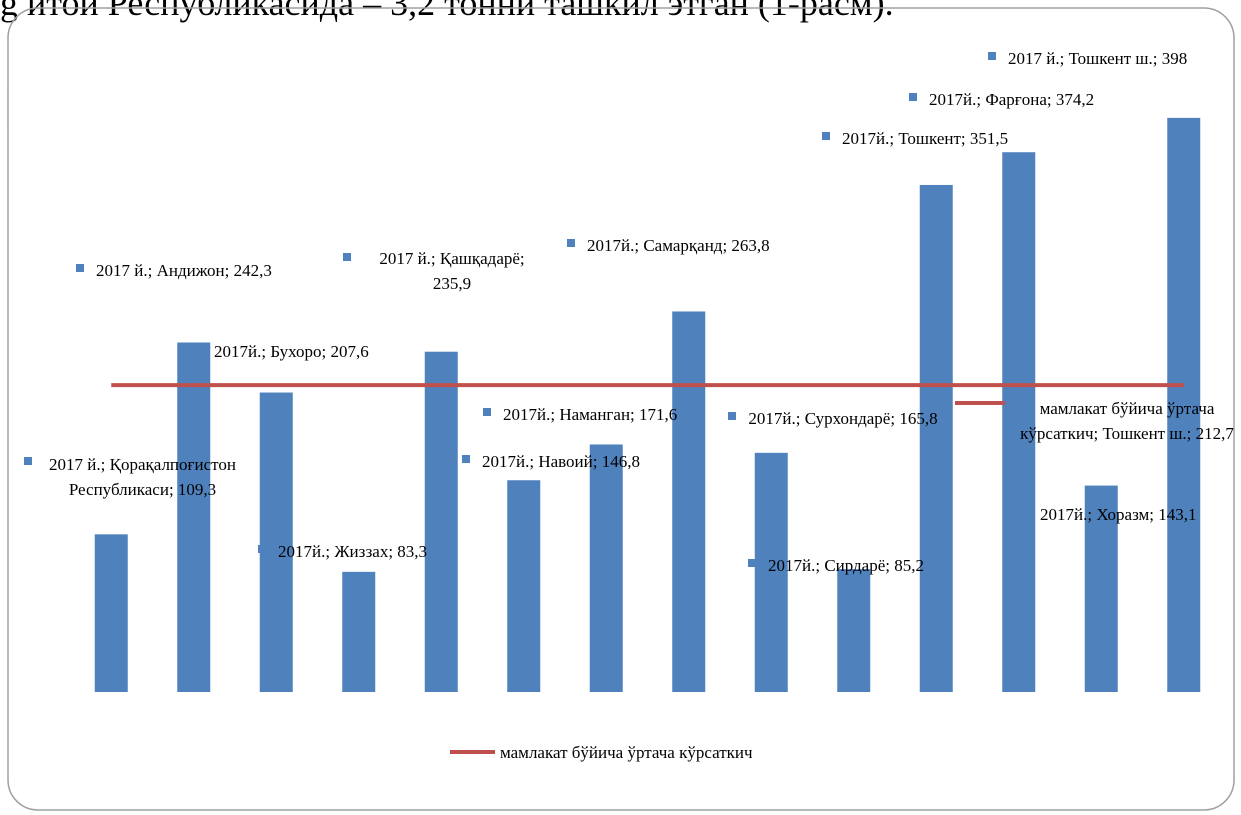 The height and width of the screenshot is (815, 1241). I want to click on legend-label: мамлакат бўйича ўртача кўрсаткич, so click(626, 752).